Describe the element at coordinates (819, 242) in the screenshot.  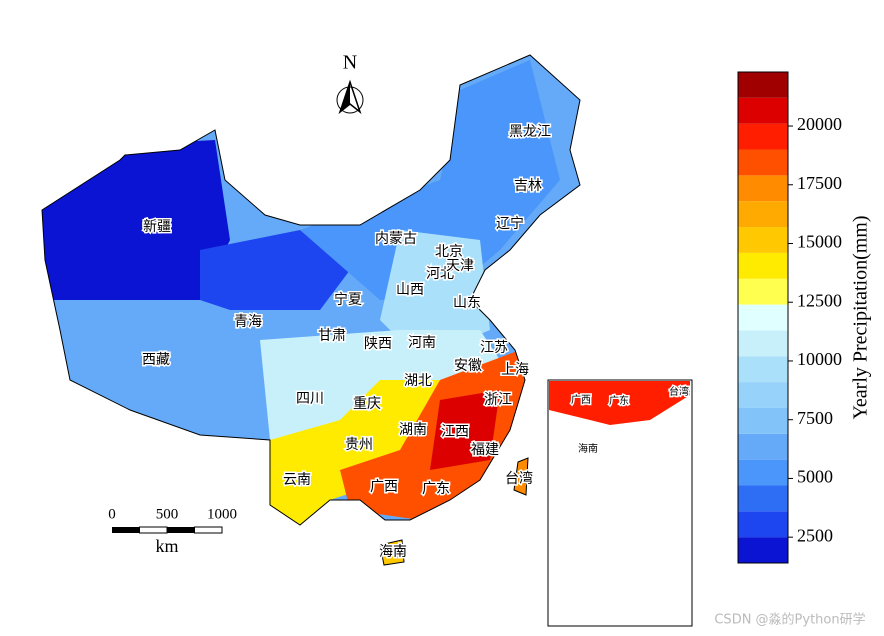
I see `colorbar-tick-label: 15000` at that location.